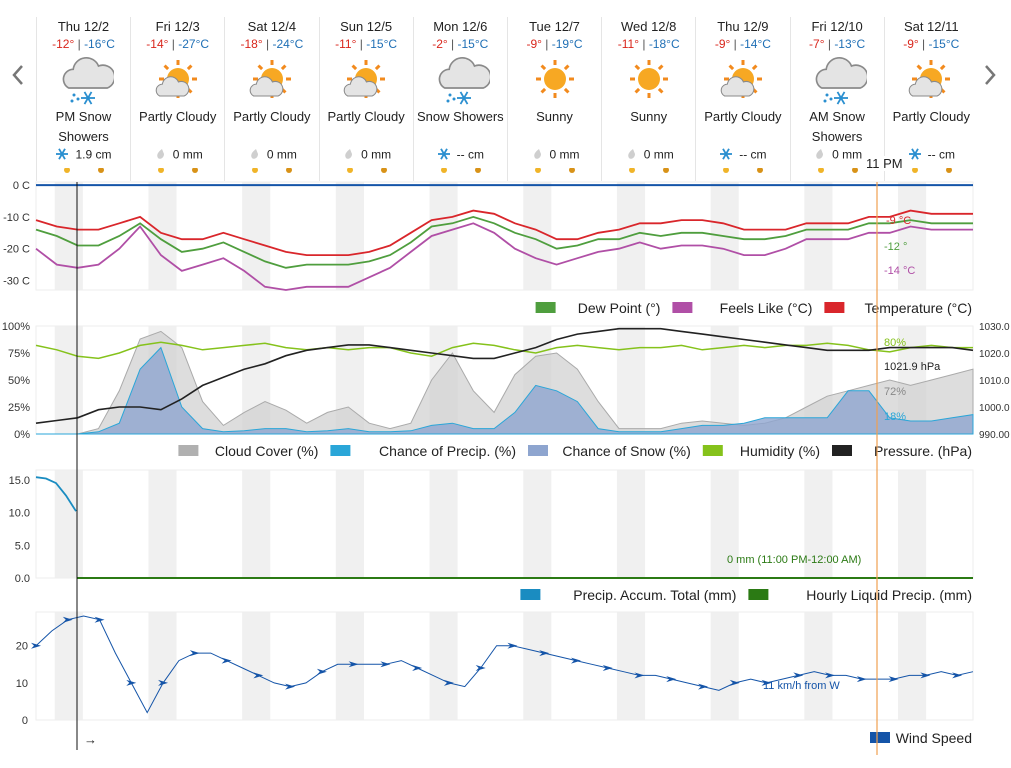 This screenshot has width=1011, height=768. What do you see at coordinates (994, 327) in the screenshot?
I see `sky-y2-tick: 1030.0` at bounding box center [994, 327].